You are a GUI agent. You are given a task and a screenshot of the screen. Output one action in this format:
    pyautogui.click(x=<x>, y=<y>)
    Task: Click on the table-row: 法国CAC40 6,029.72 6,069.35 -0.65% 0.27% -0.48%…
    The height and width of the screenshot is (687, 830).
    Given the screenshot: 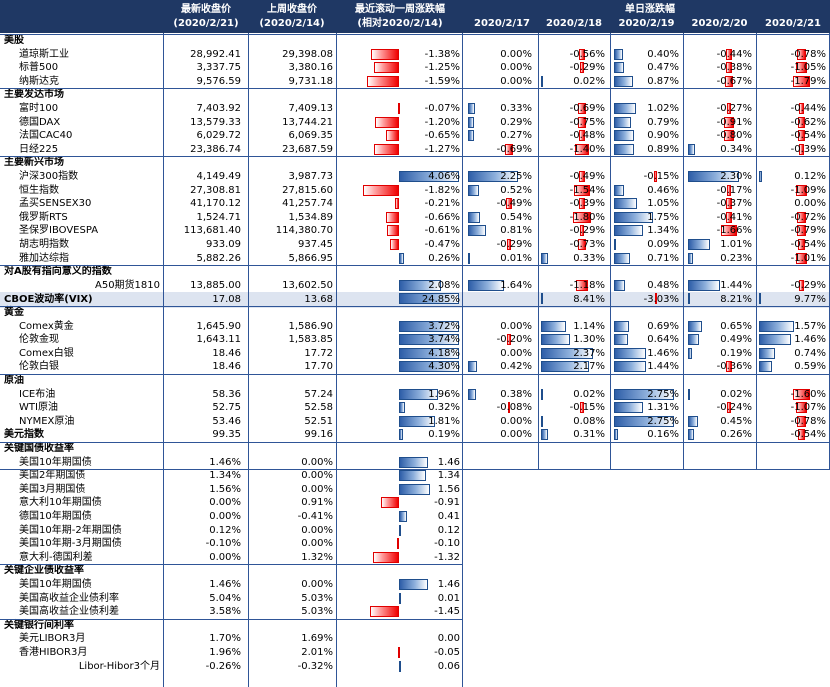 What is the action you would take?
    pyautogui.click(x=415, y=135)
    